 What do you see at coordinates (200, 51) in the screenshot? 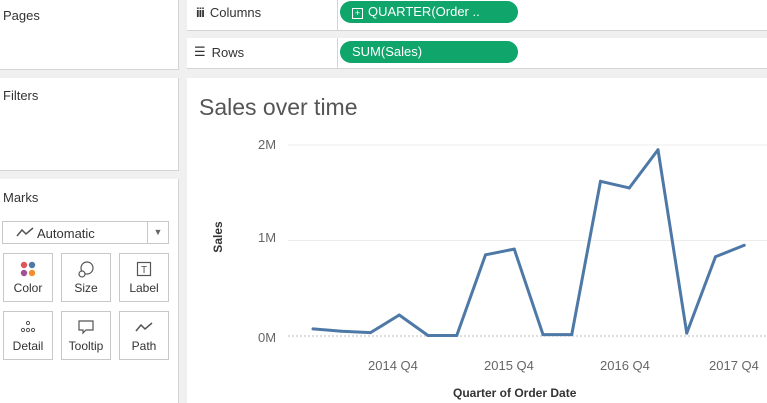
I see `rows-icon: ☰` at bounding box center [200, 51].